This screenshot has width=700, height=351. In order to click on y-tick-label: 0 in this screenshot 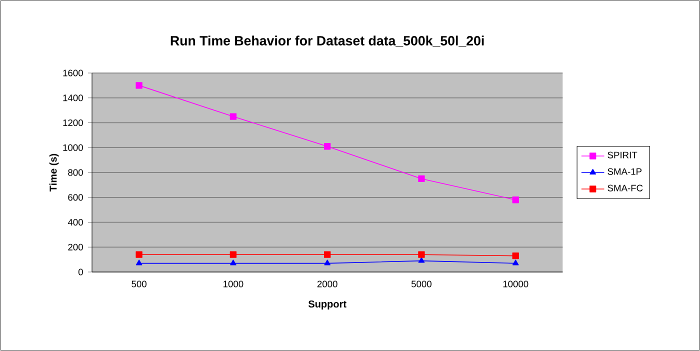, I will do `click(80, 272)`.